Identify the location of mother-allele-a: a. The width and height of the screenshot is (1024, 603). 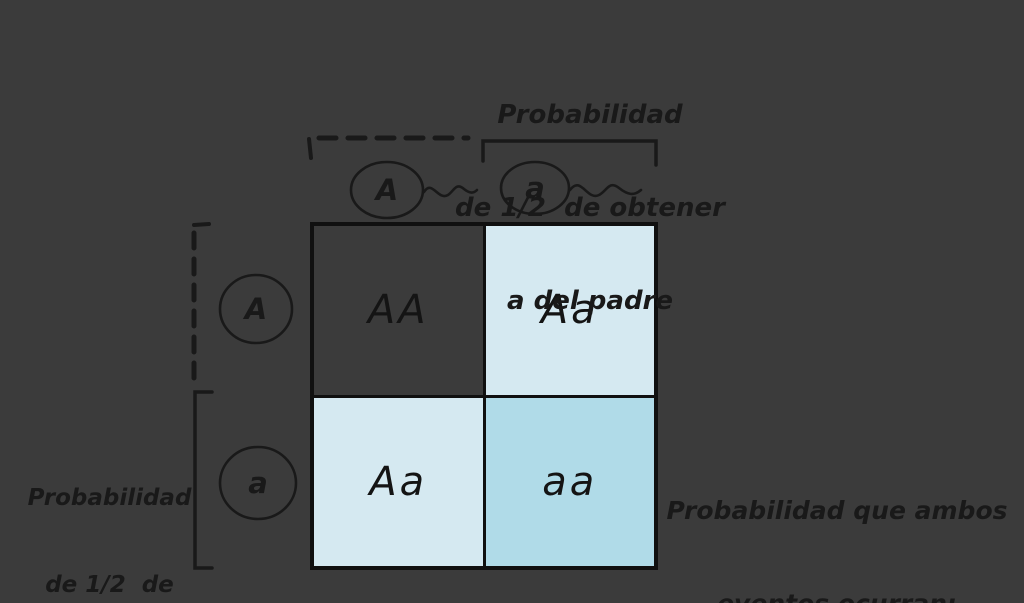
(258, 483).